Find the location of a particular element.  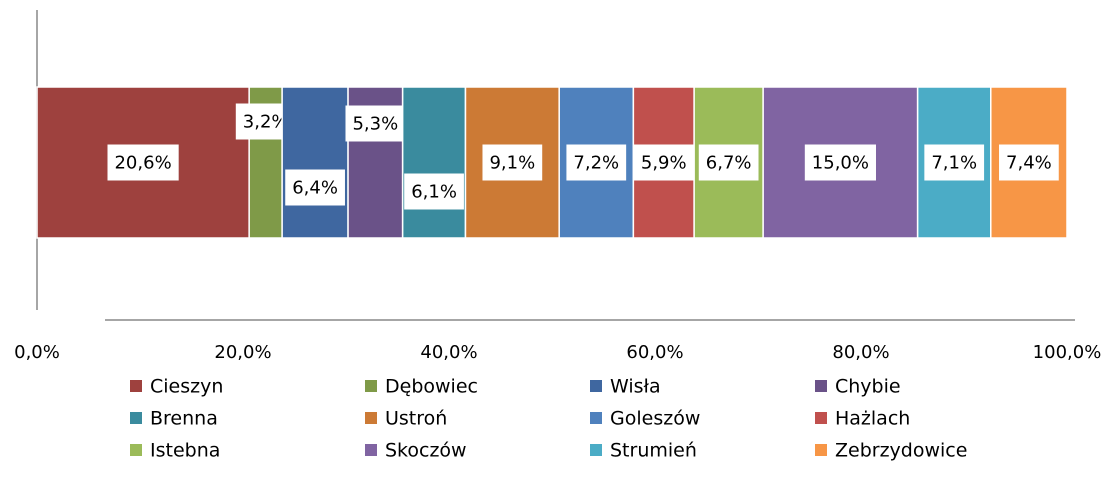

x-tick-label: 100,0% is located at coordinates (1067, 352).